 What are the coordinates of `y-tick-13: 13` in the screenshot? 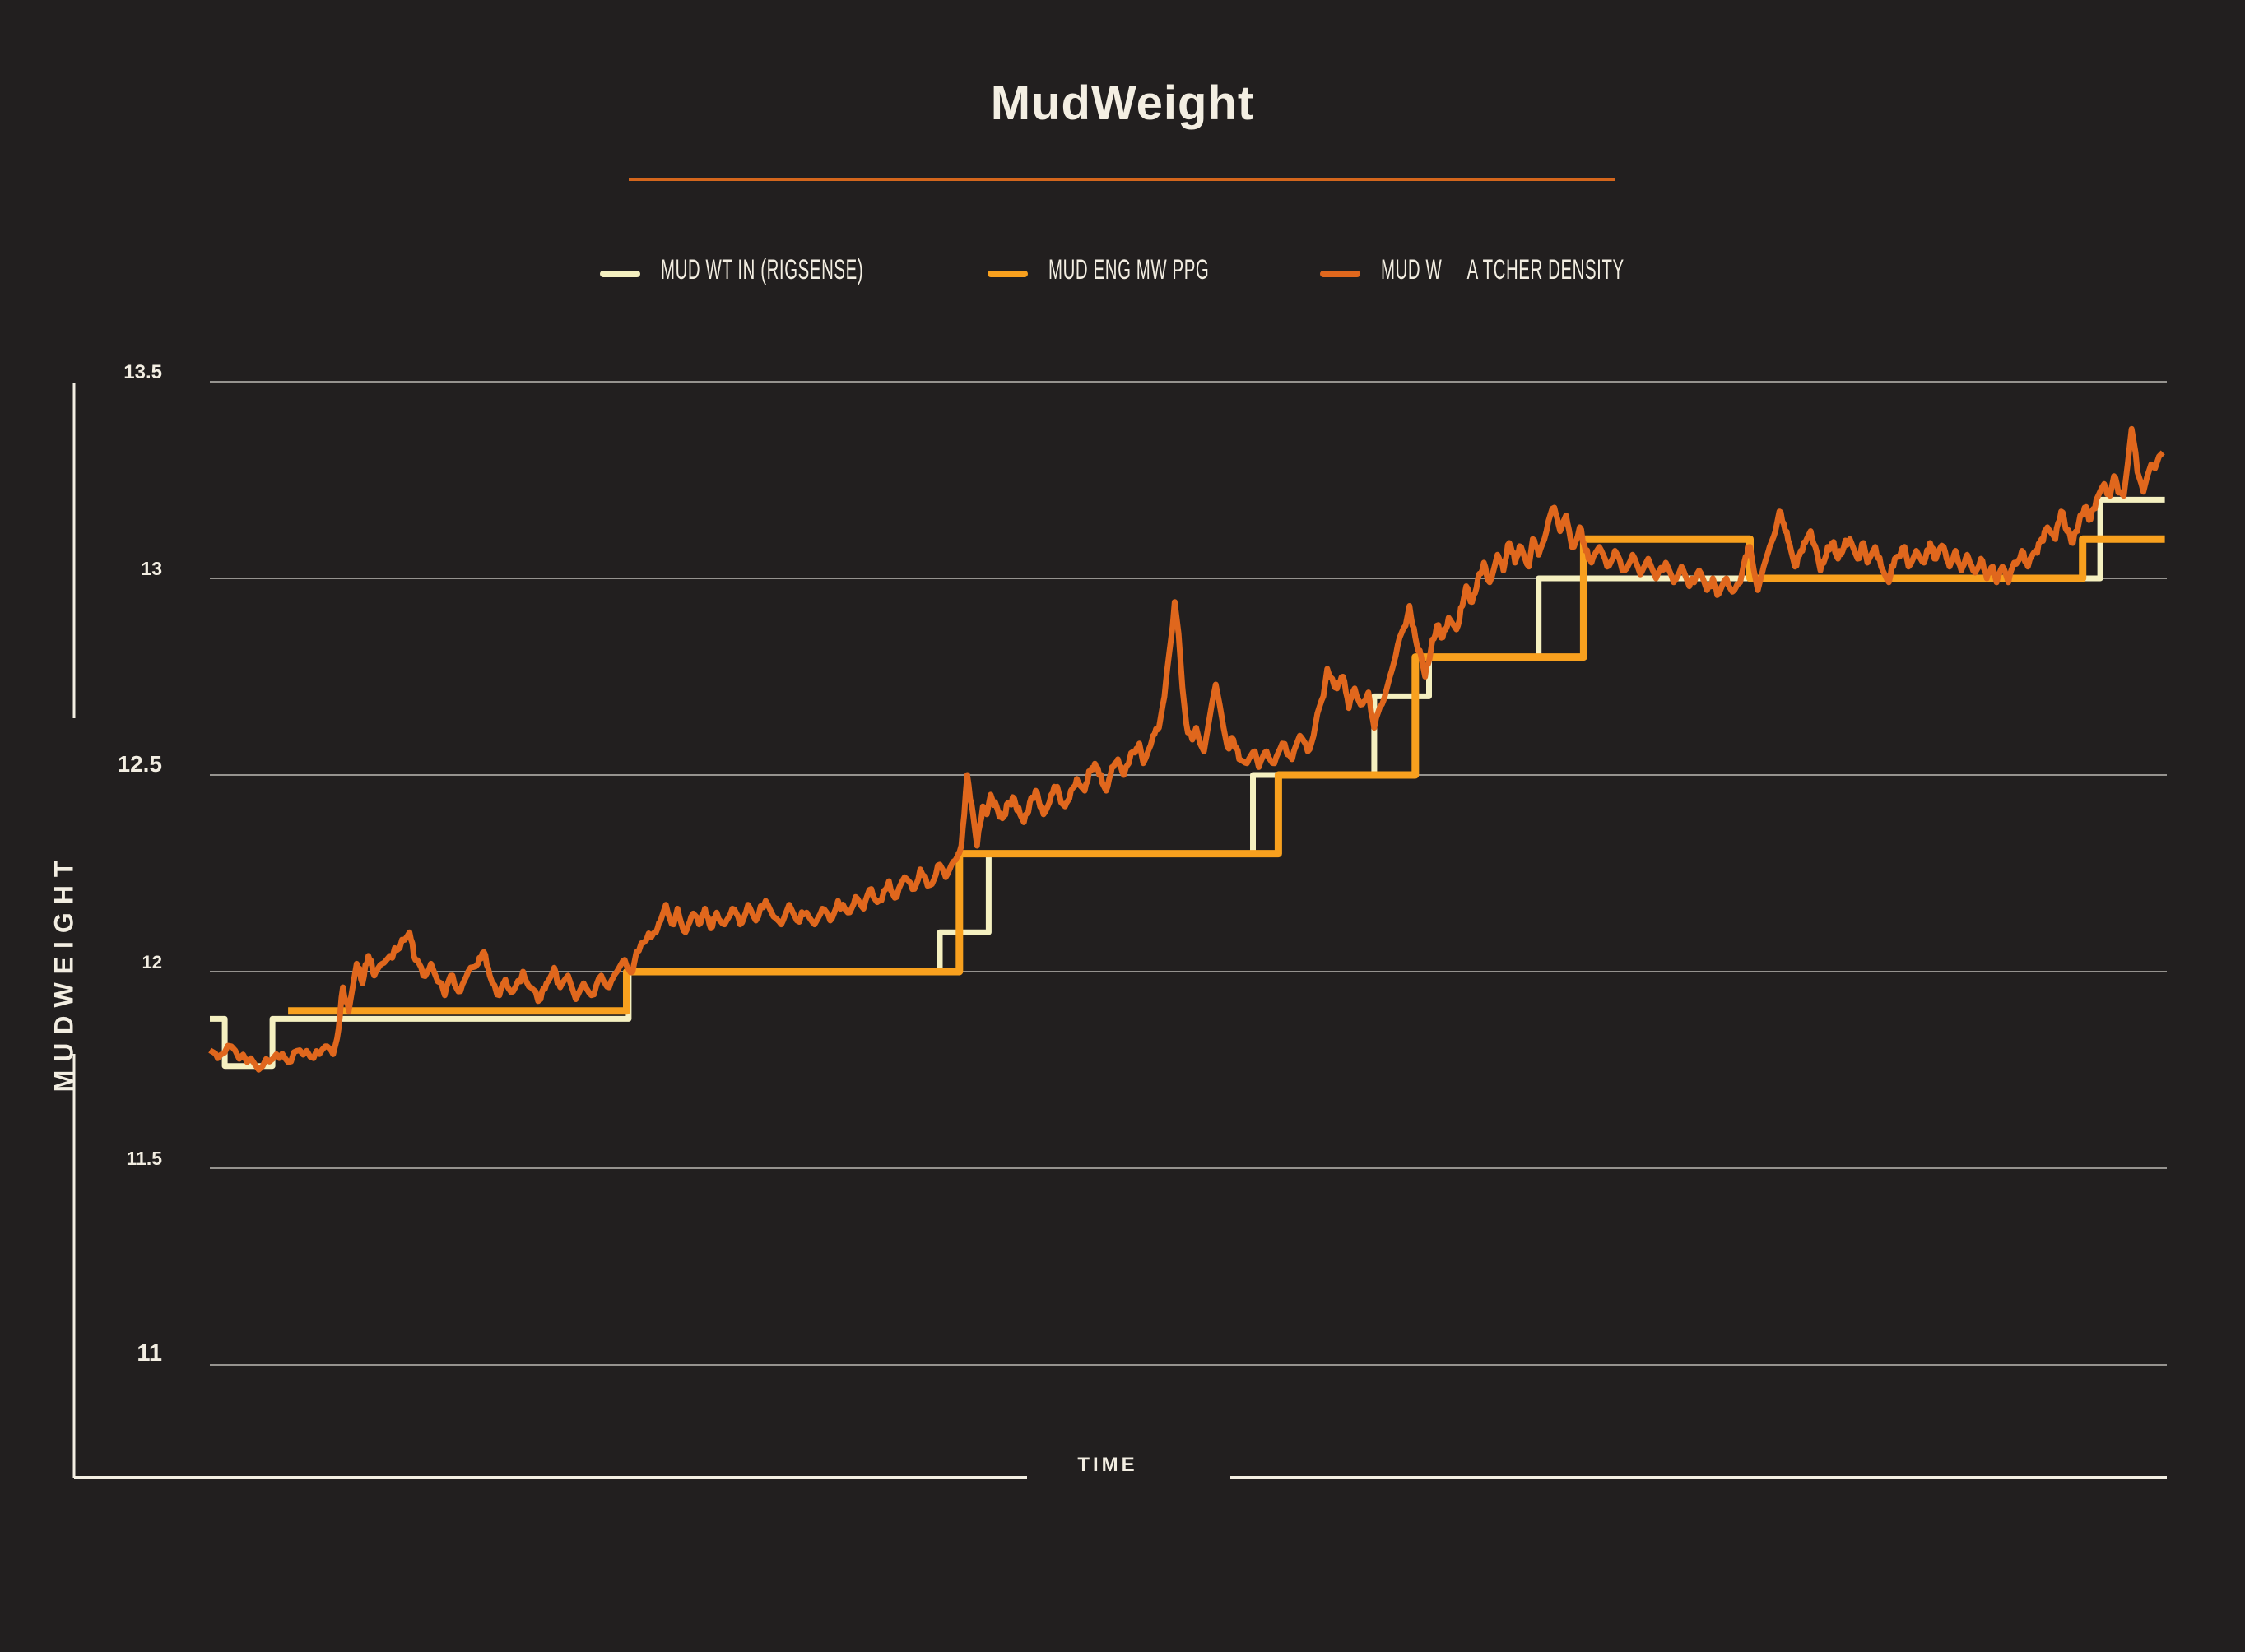 It's located at (151, 569).